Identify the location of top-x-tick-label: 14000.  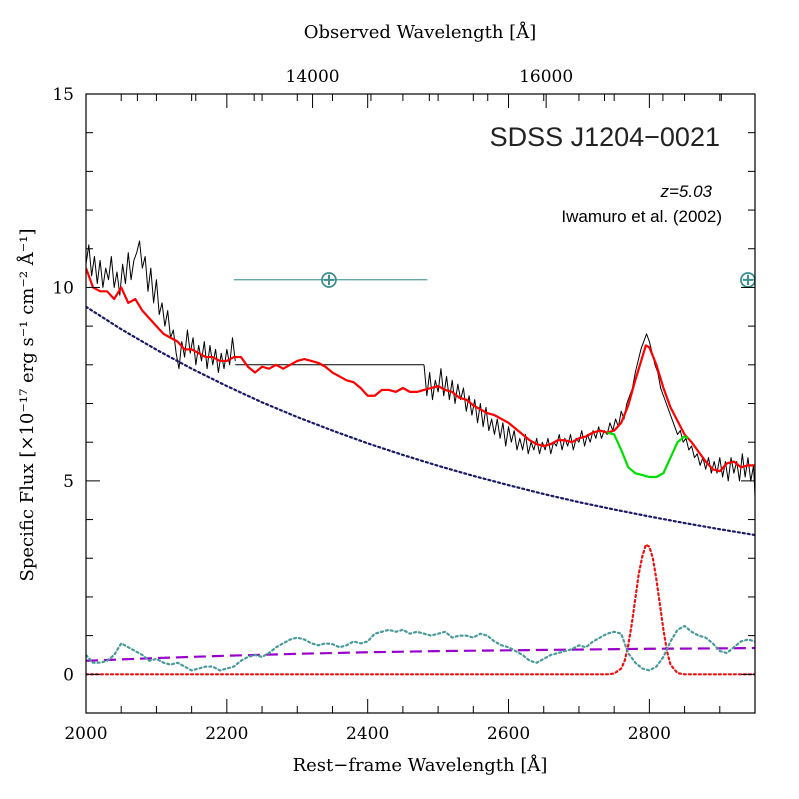
(313, 77).